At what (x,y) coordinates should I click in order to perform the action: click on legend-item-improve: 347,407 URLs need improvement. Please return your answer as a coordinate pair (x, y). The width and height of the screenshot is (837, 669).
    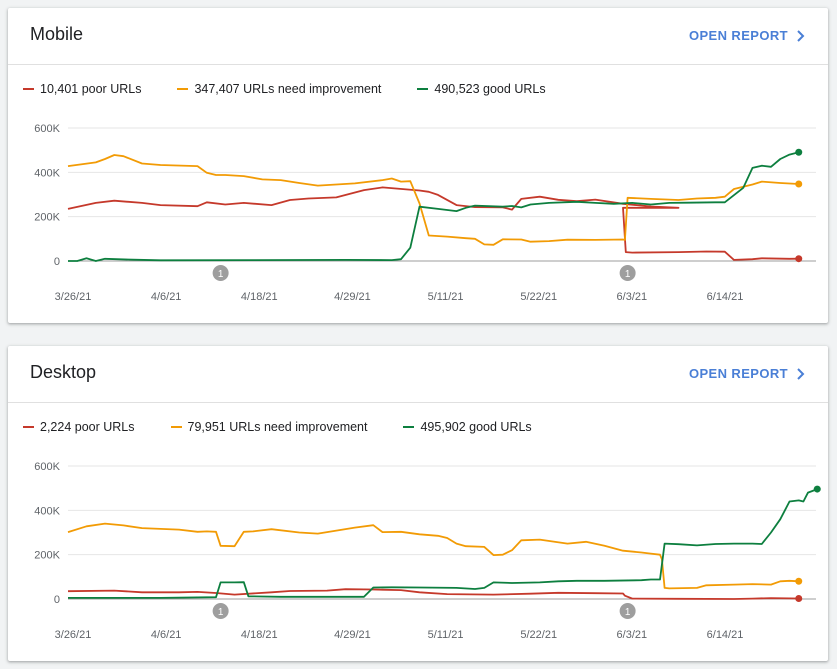
    Looking at the image, I should click on (279, 89).